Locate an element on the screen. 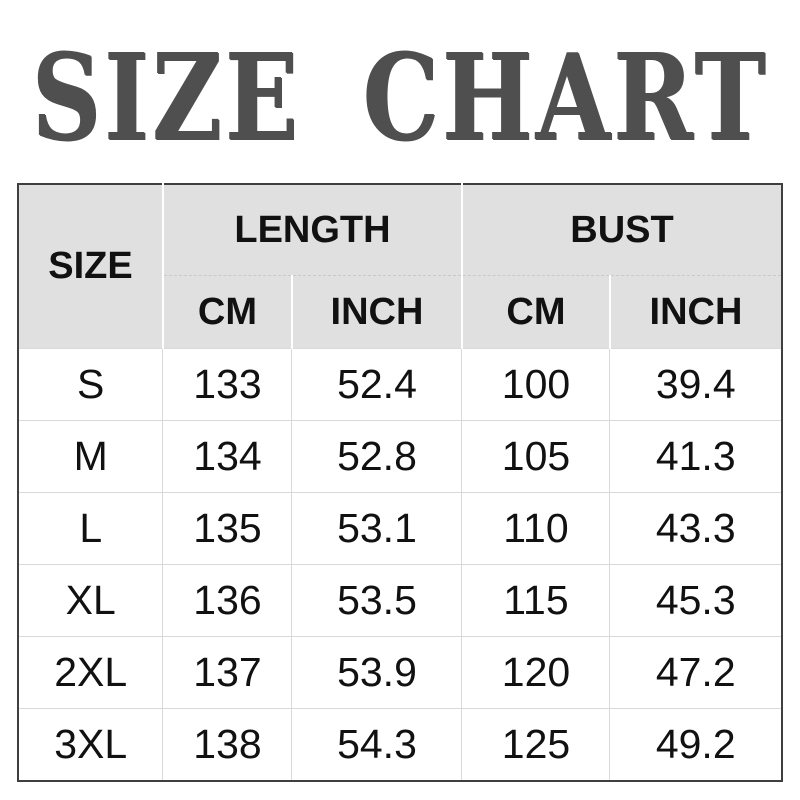 Image resolution: width=800 pixels, height=800 pixels. size-cell: 3XL is located at coordinates (90, 745).